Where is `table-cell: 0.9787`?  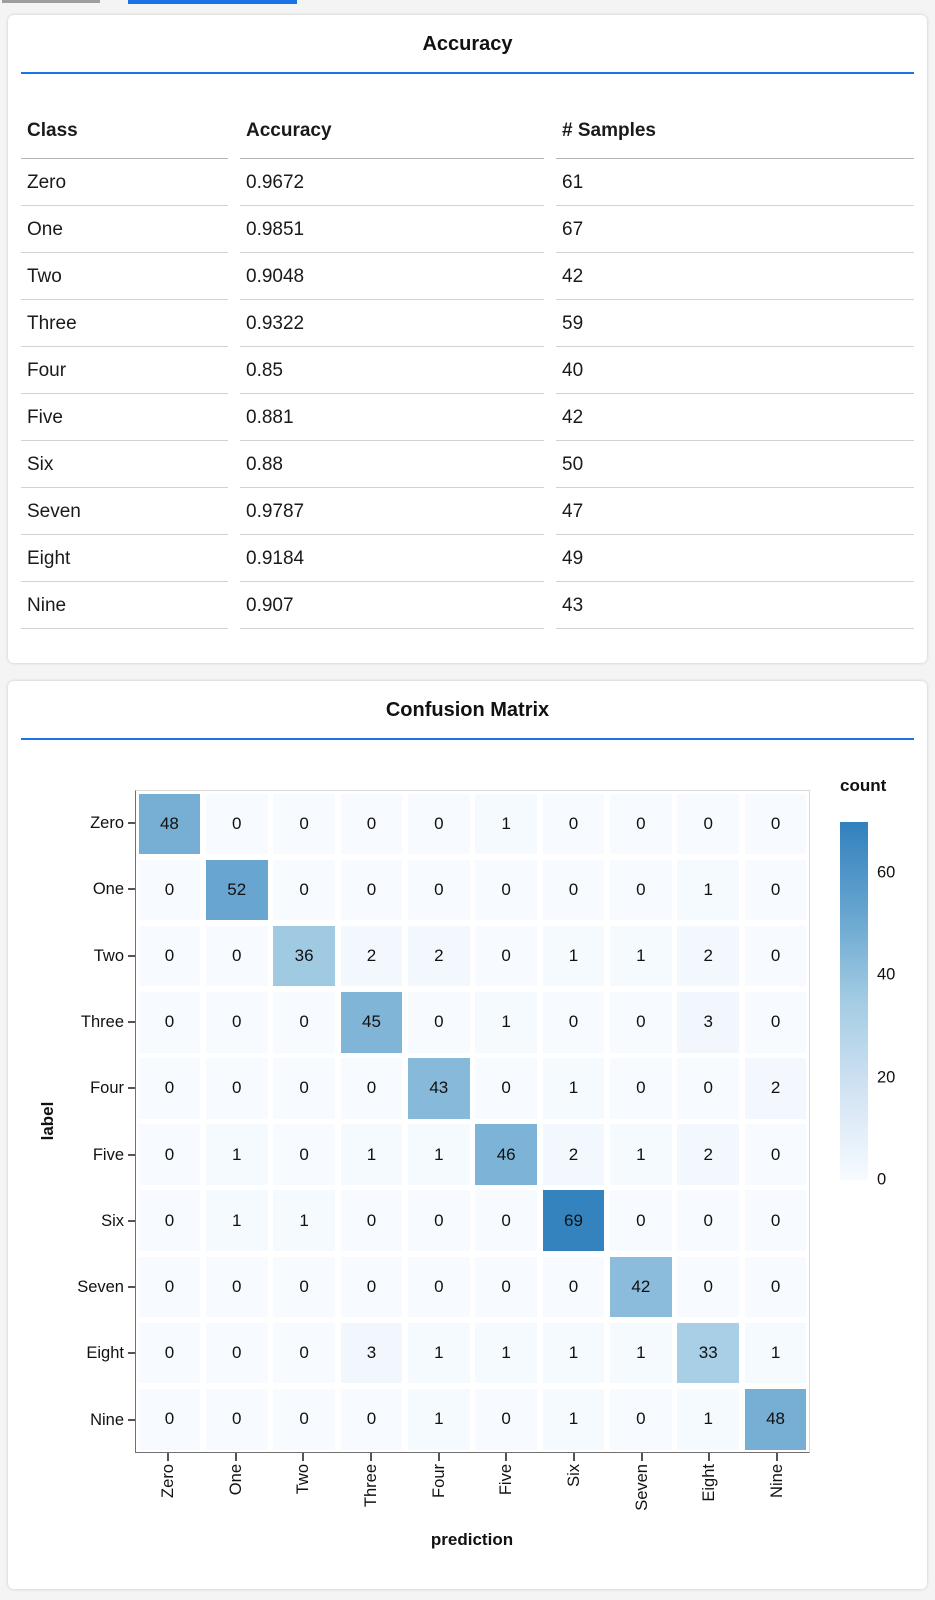 table-cell: 0.9787 is located at coordinates (392, 511).